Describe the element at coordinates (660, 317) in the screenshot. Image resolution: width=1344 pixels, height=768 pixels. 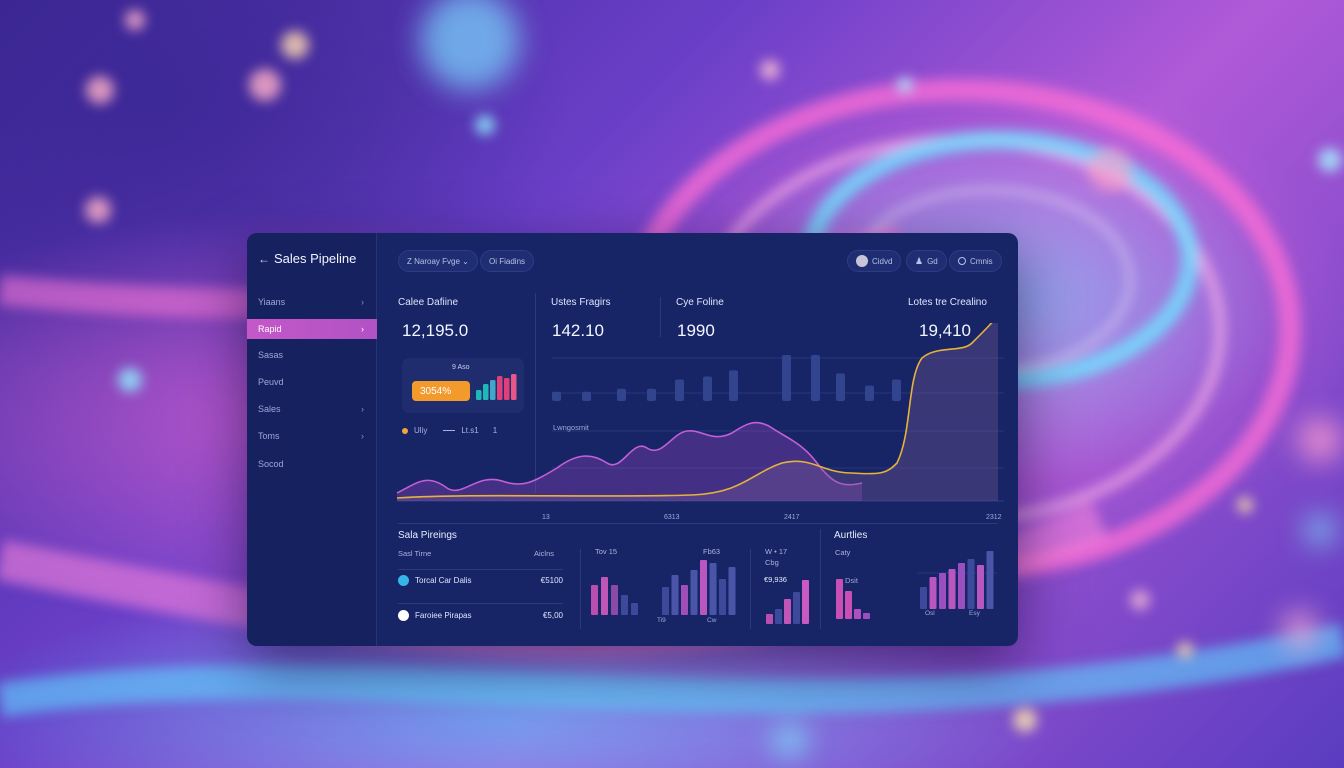
I see `kpi-divider` at that location.